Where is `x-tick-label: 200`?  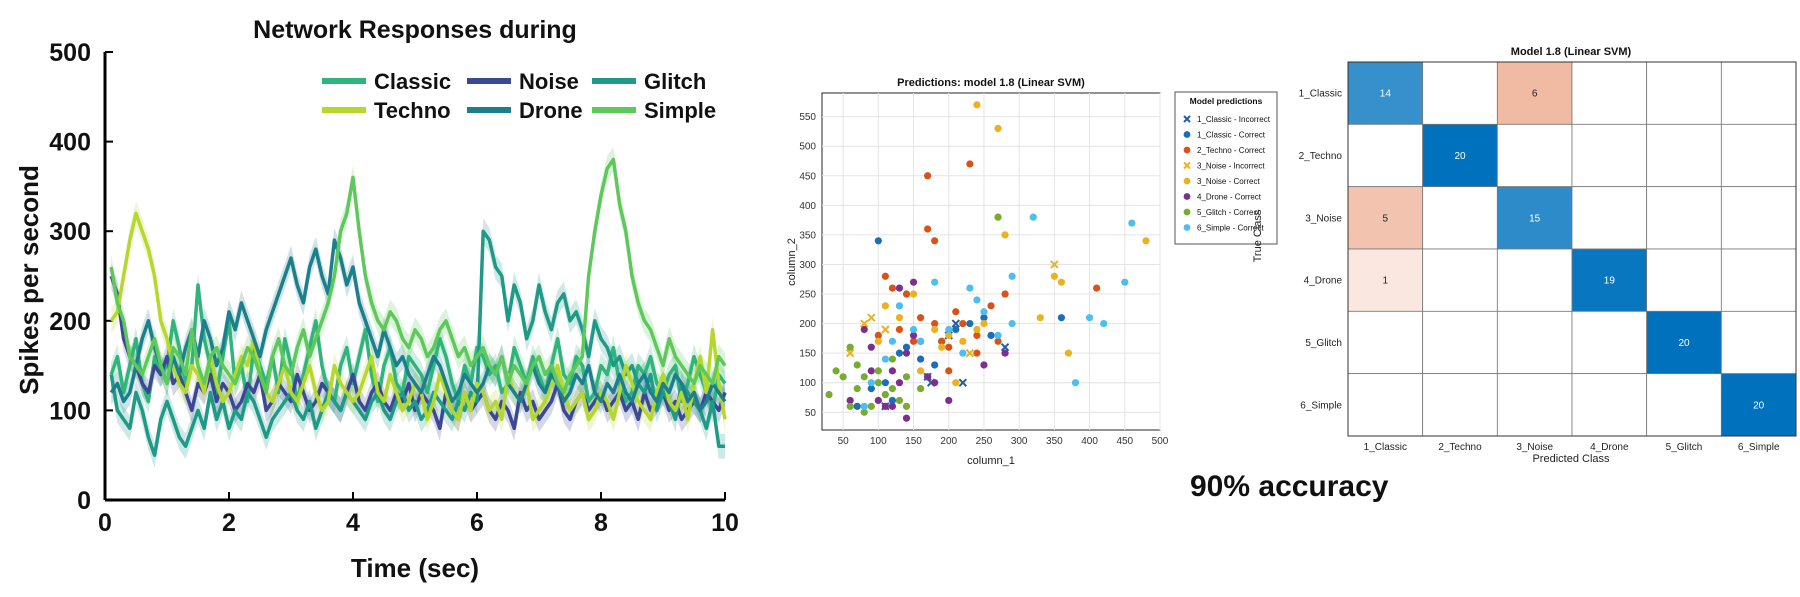
x-tick-label: 200 is located at coordinates (948, 441).